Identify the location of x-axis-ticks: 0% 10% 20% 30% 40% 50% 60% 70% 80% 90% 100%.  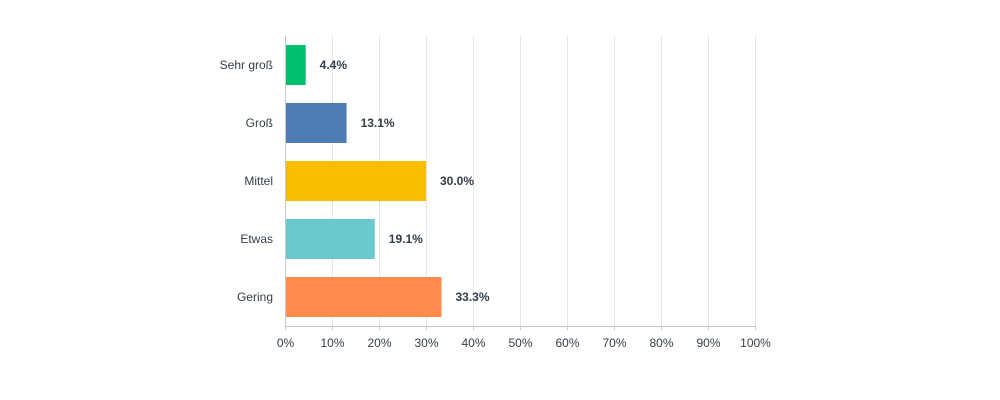
(524, 343).